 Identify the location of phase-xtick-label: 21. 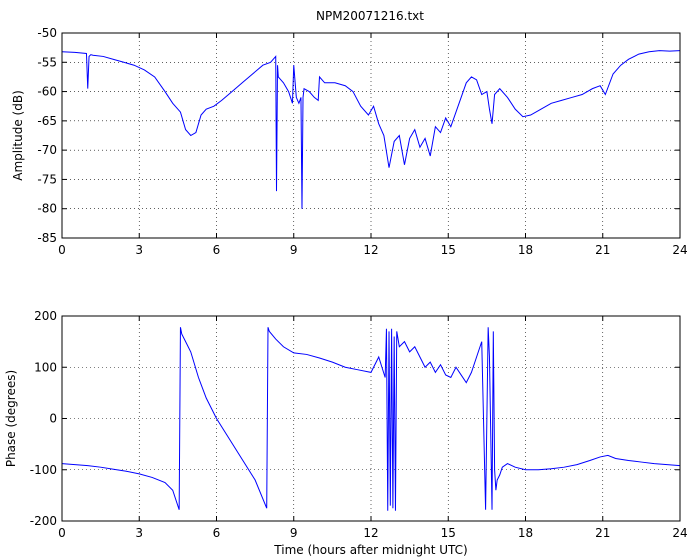
(602, 533).